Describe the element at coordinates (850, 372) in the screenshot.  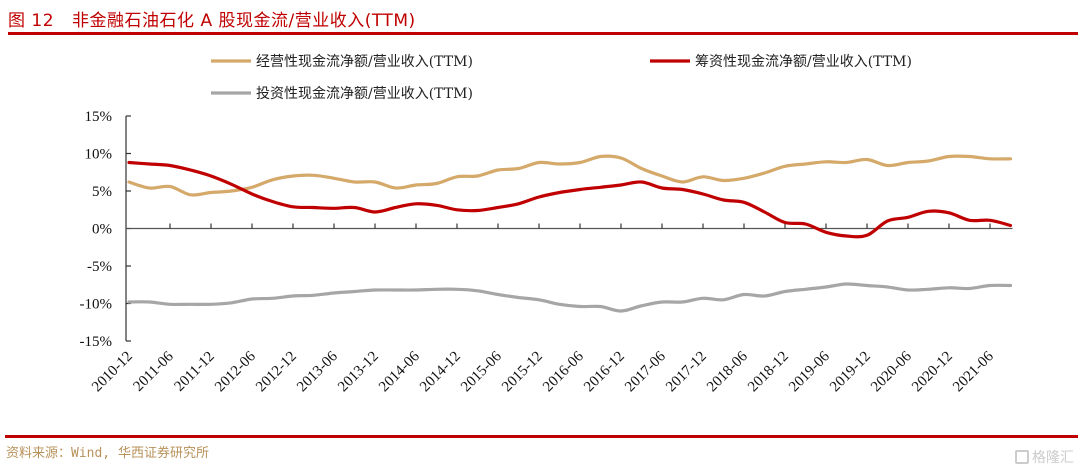
I see `x-tick-label: 2019-12` at that location.